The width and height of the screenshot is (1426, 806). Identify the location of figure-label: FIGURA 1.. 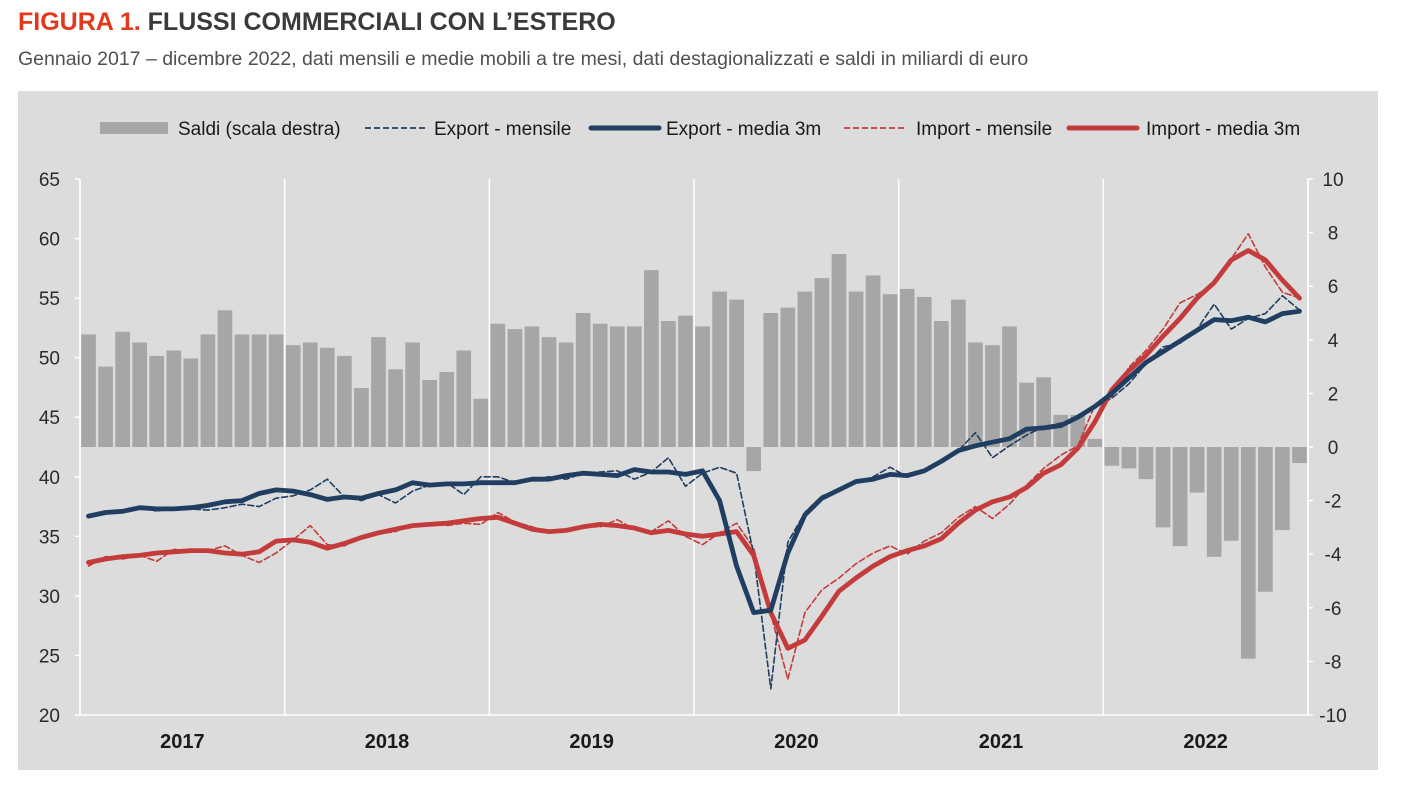
(79, 22).